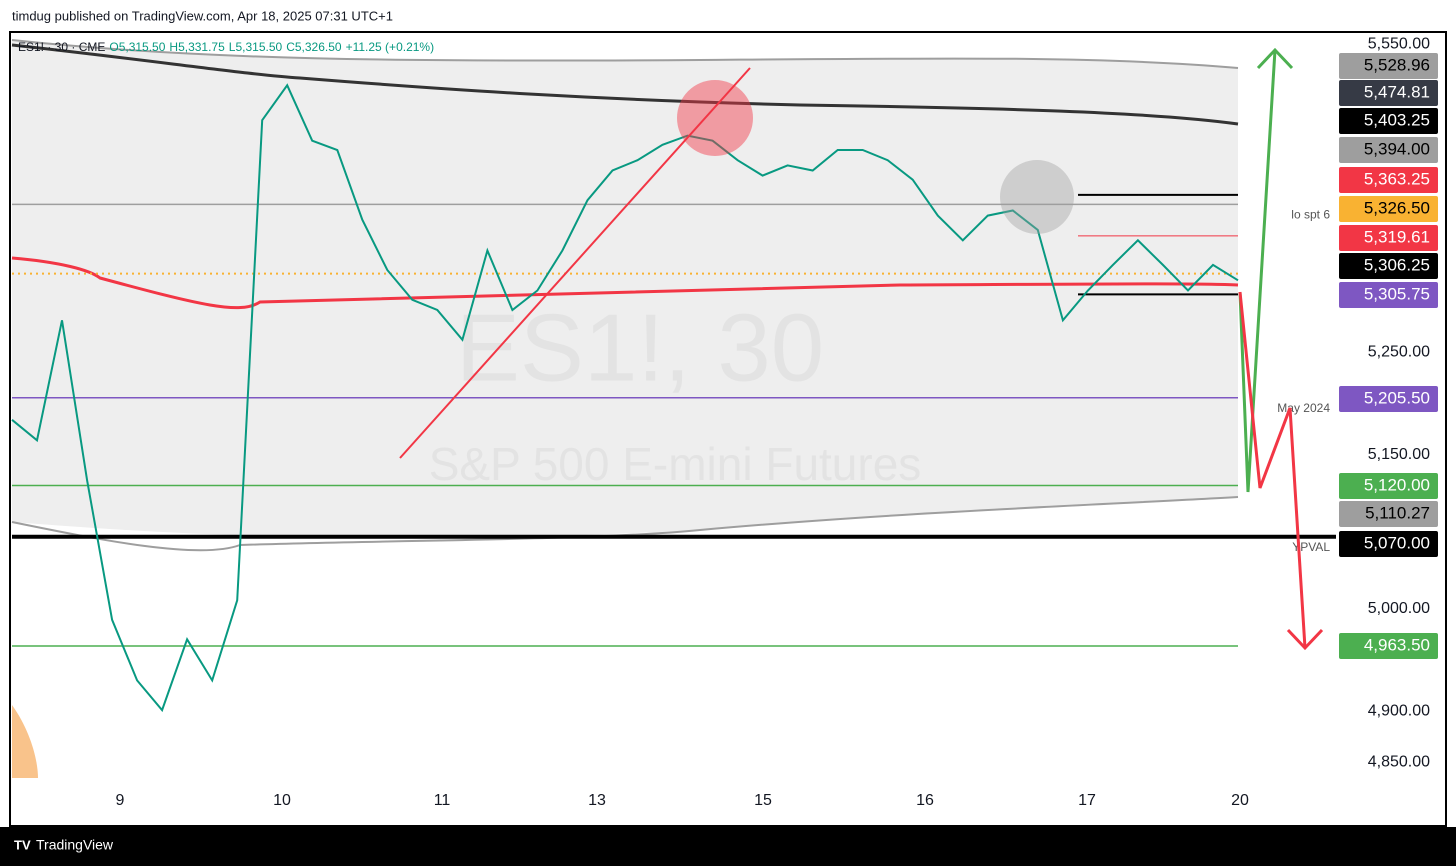 The width and height of the screenshot is (1456, 866). I want to click on corner-shape, so click(25, 741).